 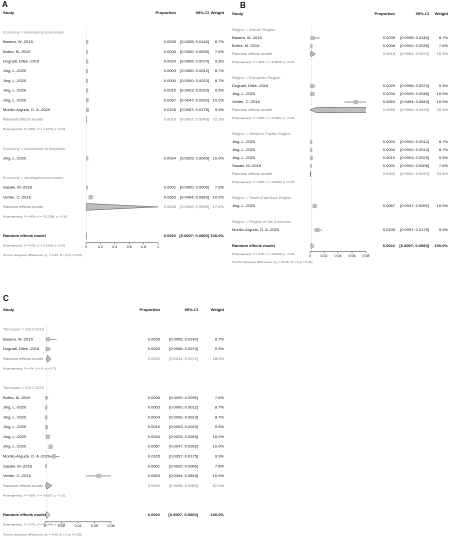 What do you see at coordinates (442, 13) in the screenshot?
I see `column-header: Weight` at bounding box center [442, 13].